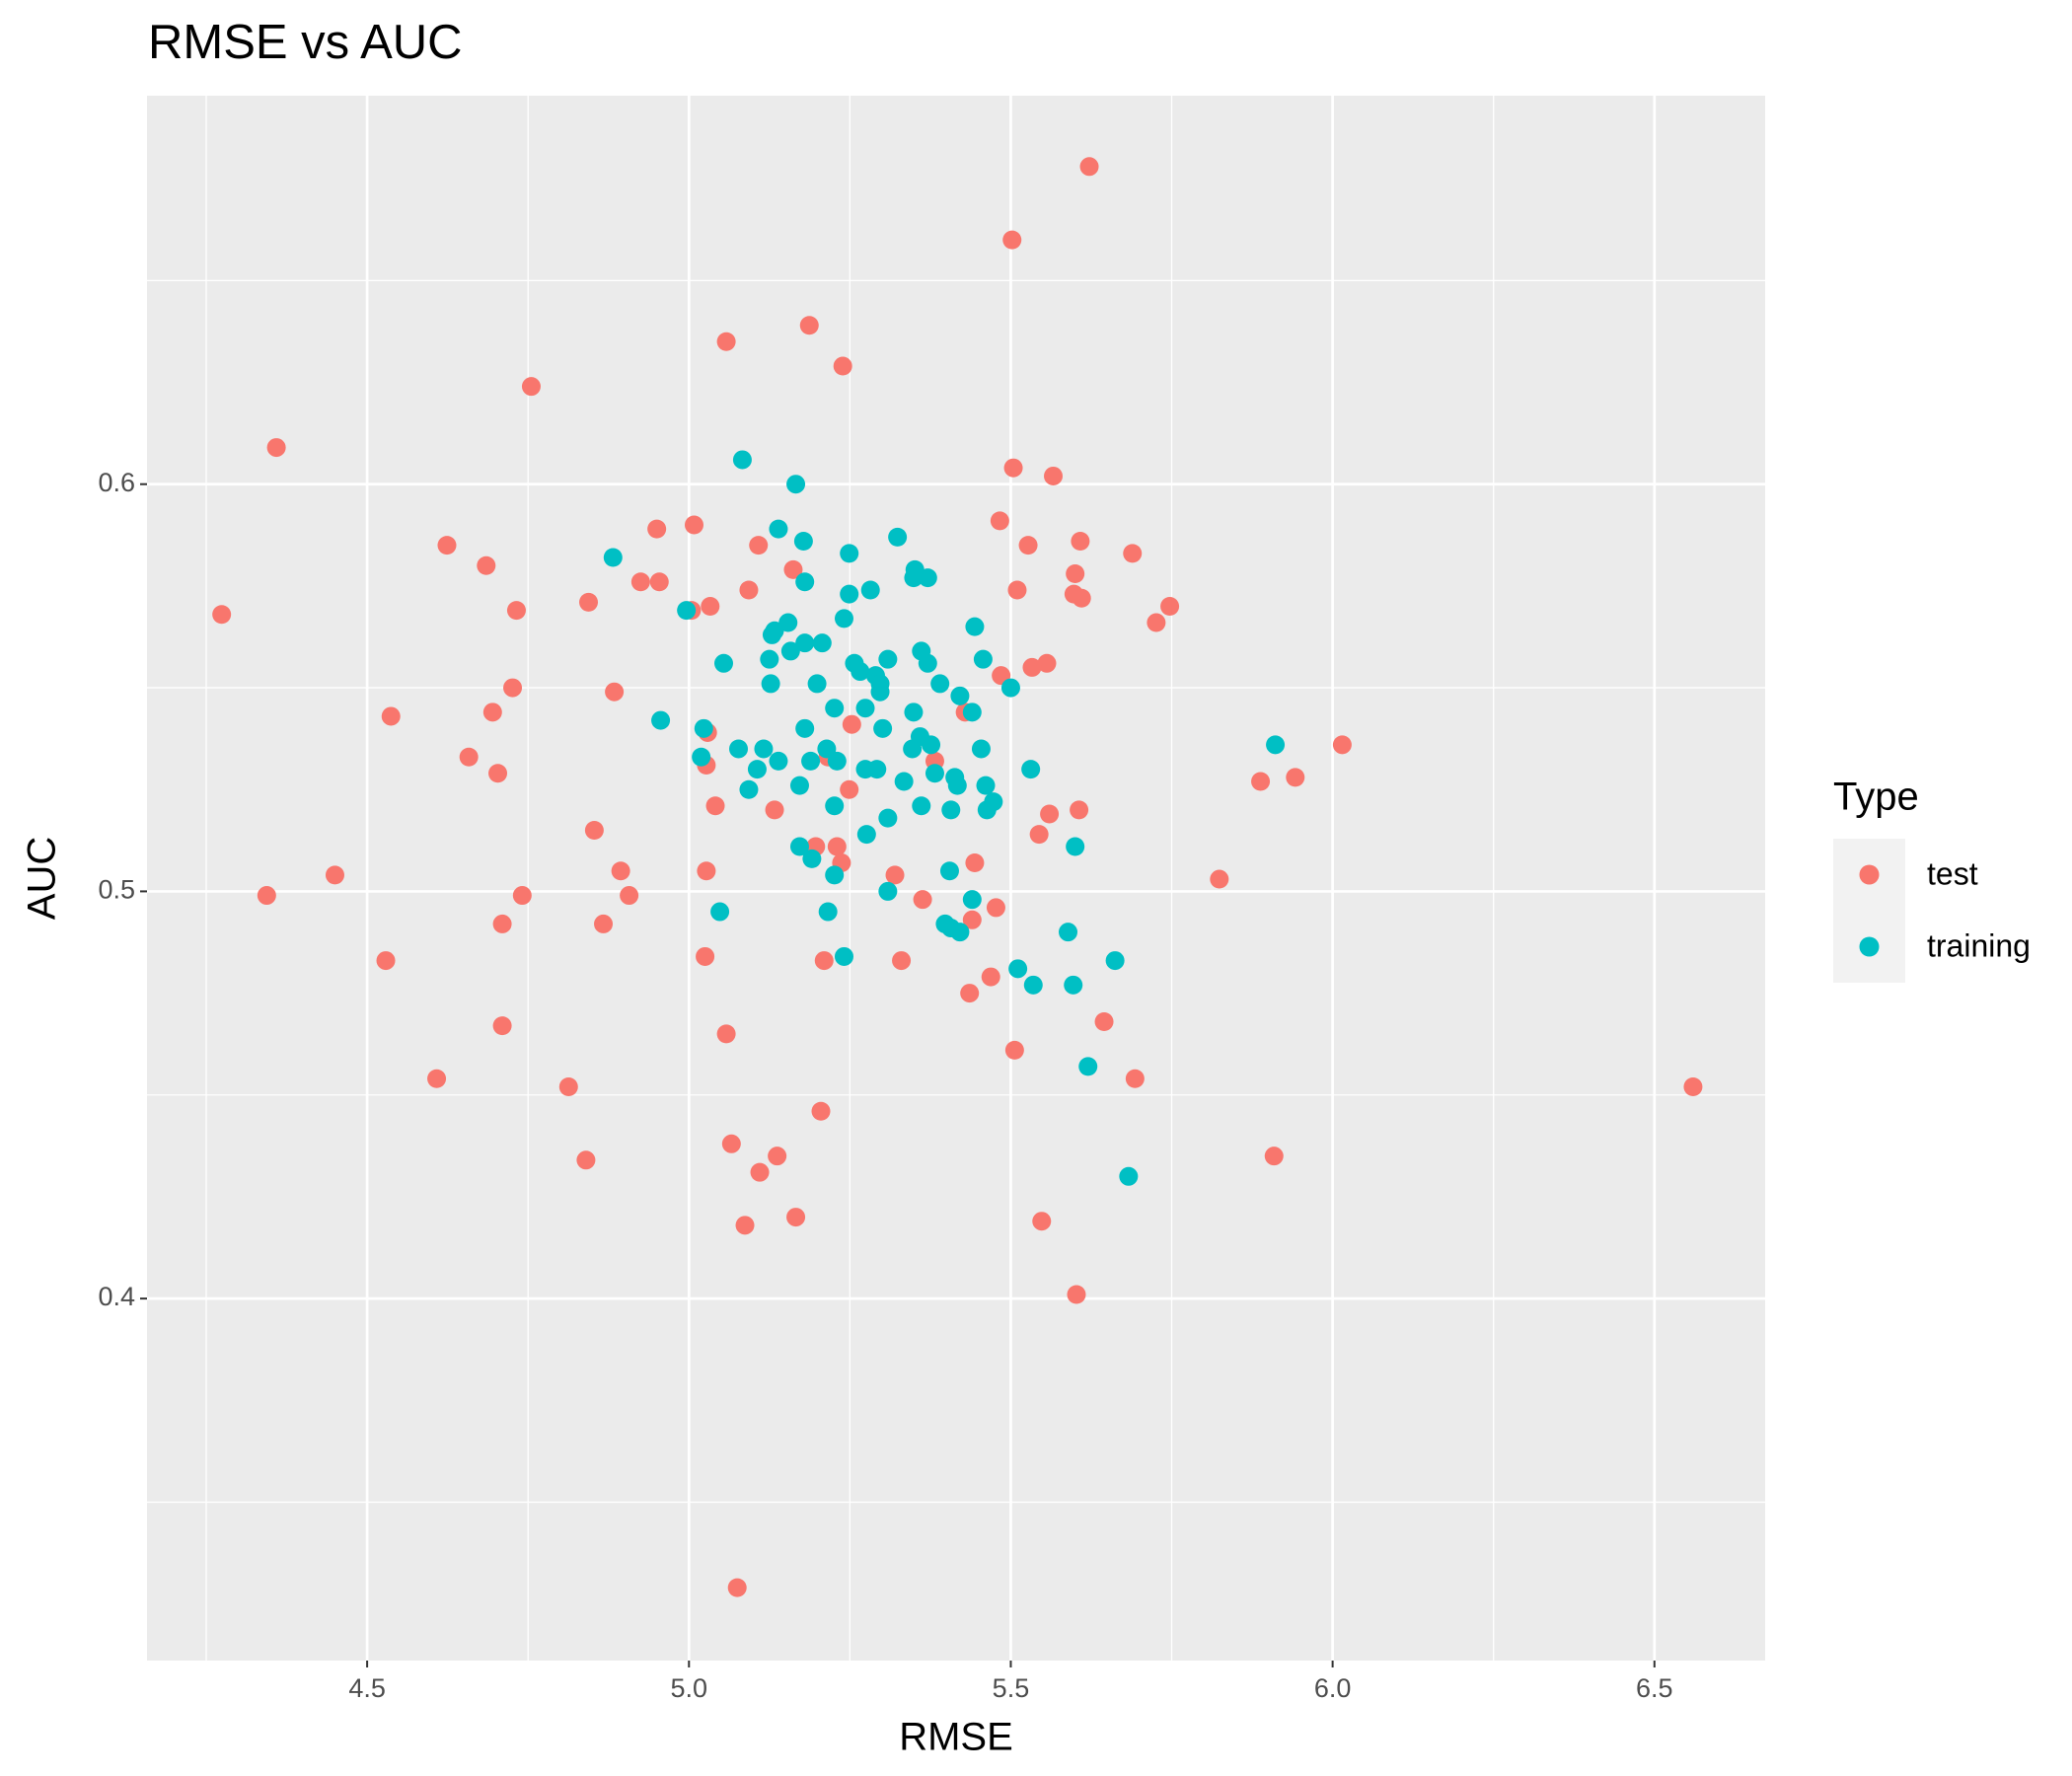  What do you see at coordinates (117, 1297) in the screenshot?
I see `y-tick-label: 0.4` at bounding box center [117, 1297].